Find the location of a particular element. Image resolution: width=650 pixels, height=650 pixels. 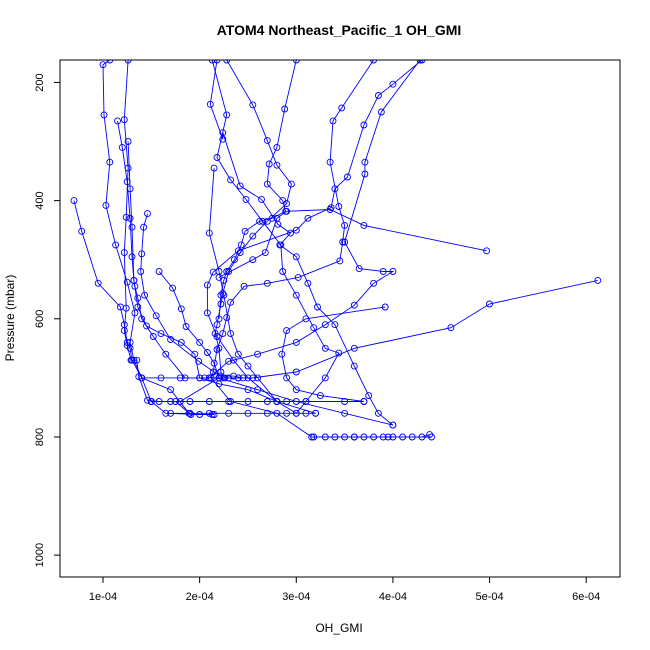

x-axis-label: OH_GMI is located at coordinates (338, 628).